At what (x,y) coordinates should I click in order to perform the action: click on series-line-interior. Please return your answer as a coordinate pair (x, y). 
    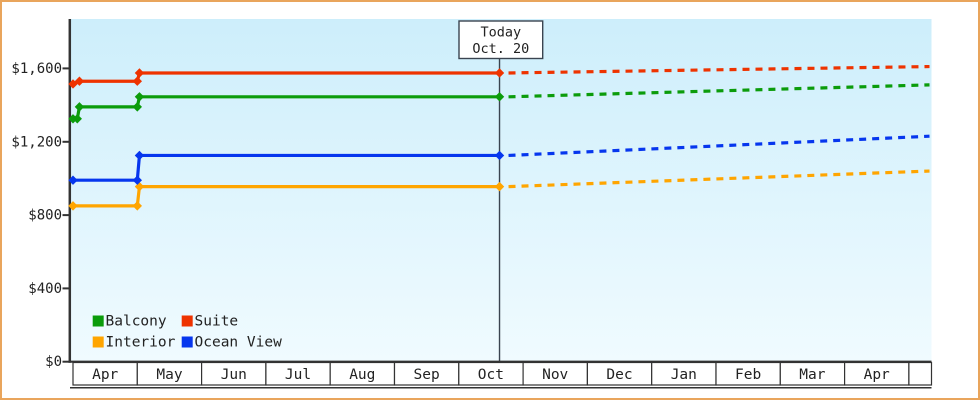
    Looking at the image, I should click on (286, 196).